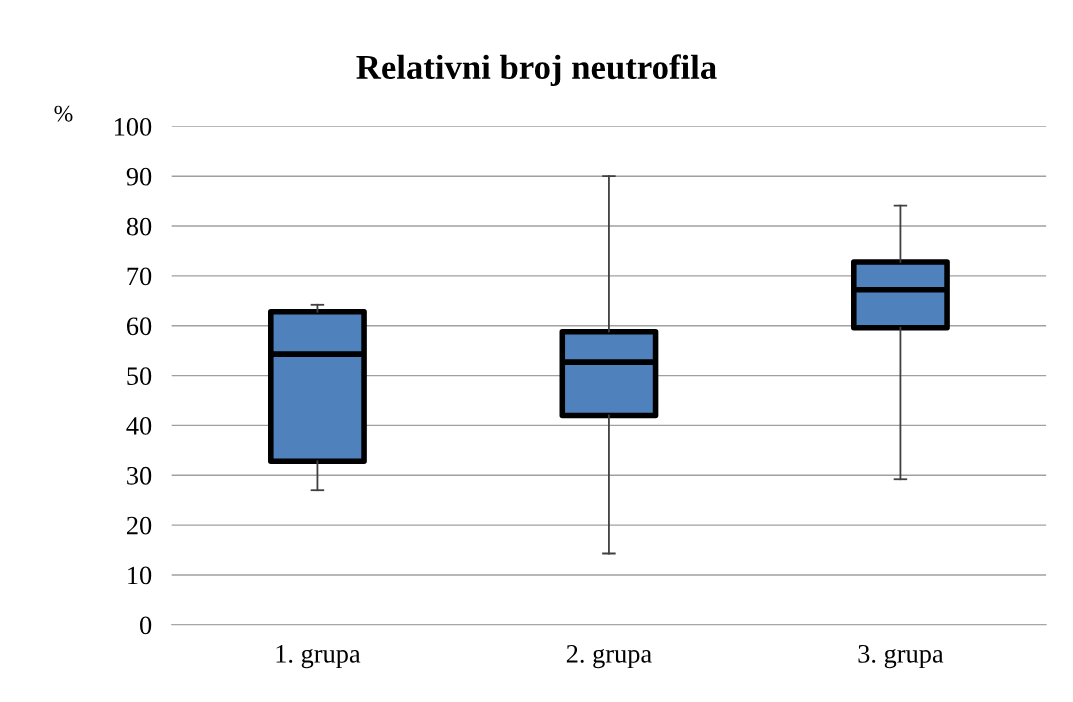  What do you see at coordinates (609, 656) in the screenshot?
I see `x-tick-label: 2. grupa` at bounding box center [609, 656].